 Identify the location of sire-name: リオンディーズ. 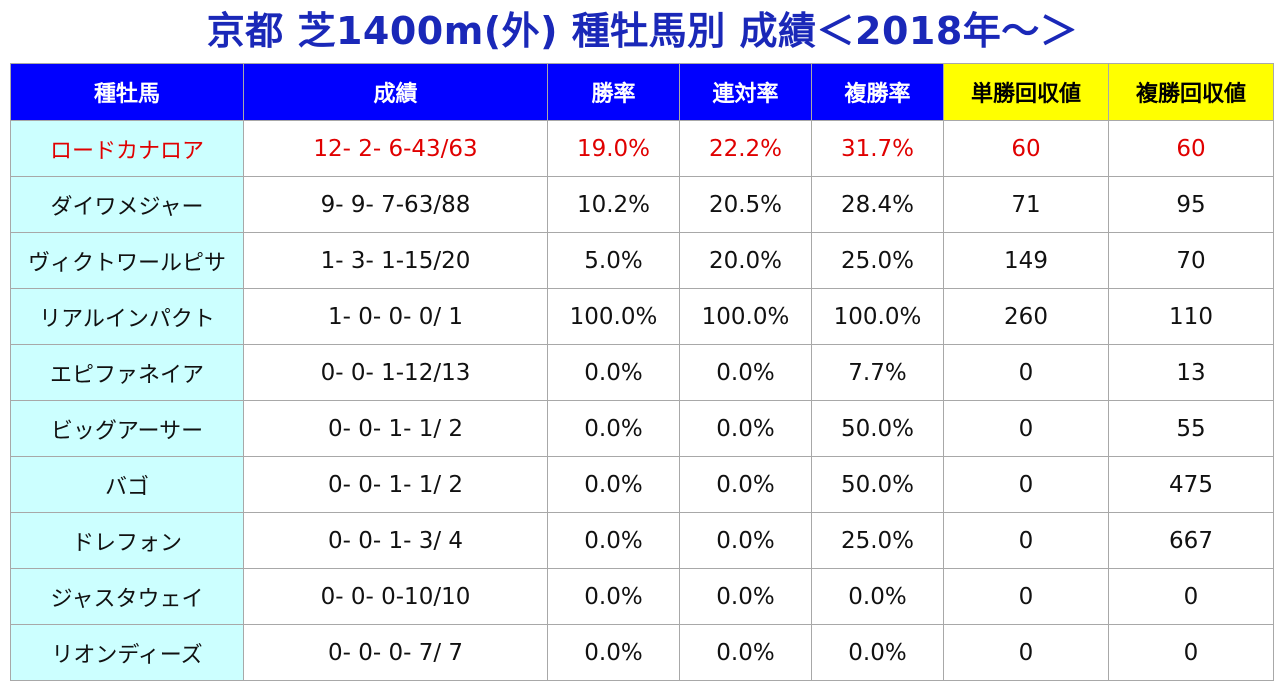
(127, 652).